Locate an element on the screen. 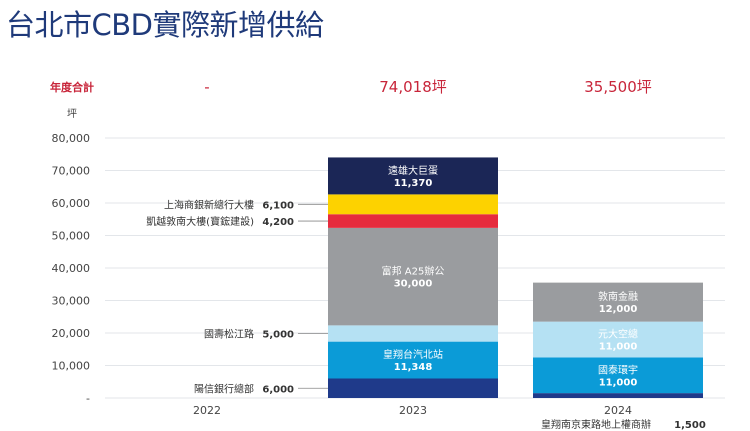 Image resolution: width=750 pixels, height=431 pixels. y-tick-label: 60,000 is located at coordinates (71, 203).